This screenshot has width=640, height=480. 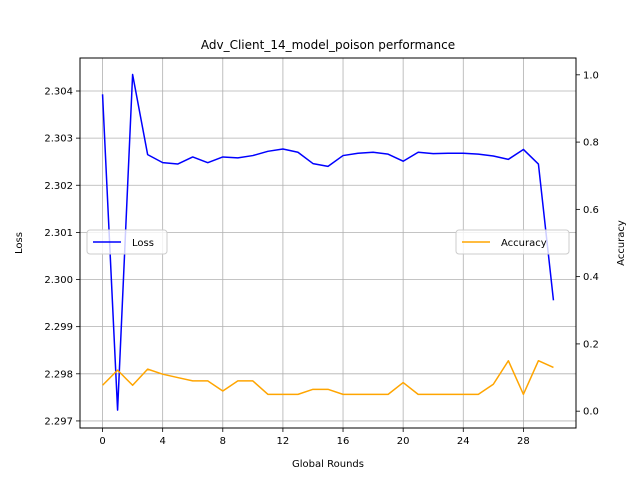 I want to click on x-tick-label: 12, so click(x=283, y=441).